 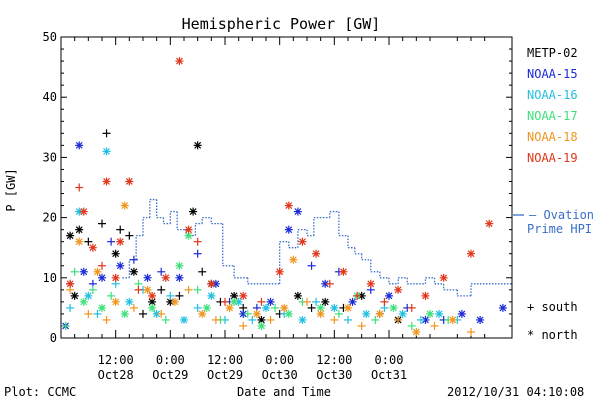 I want to click on x-tick-time-label: 12:00, so click(x=334, y=360).